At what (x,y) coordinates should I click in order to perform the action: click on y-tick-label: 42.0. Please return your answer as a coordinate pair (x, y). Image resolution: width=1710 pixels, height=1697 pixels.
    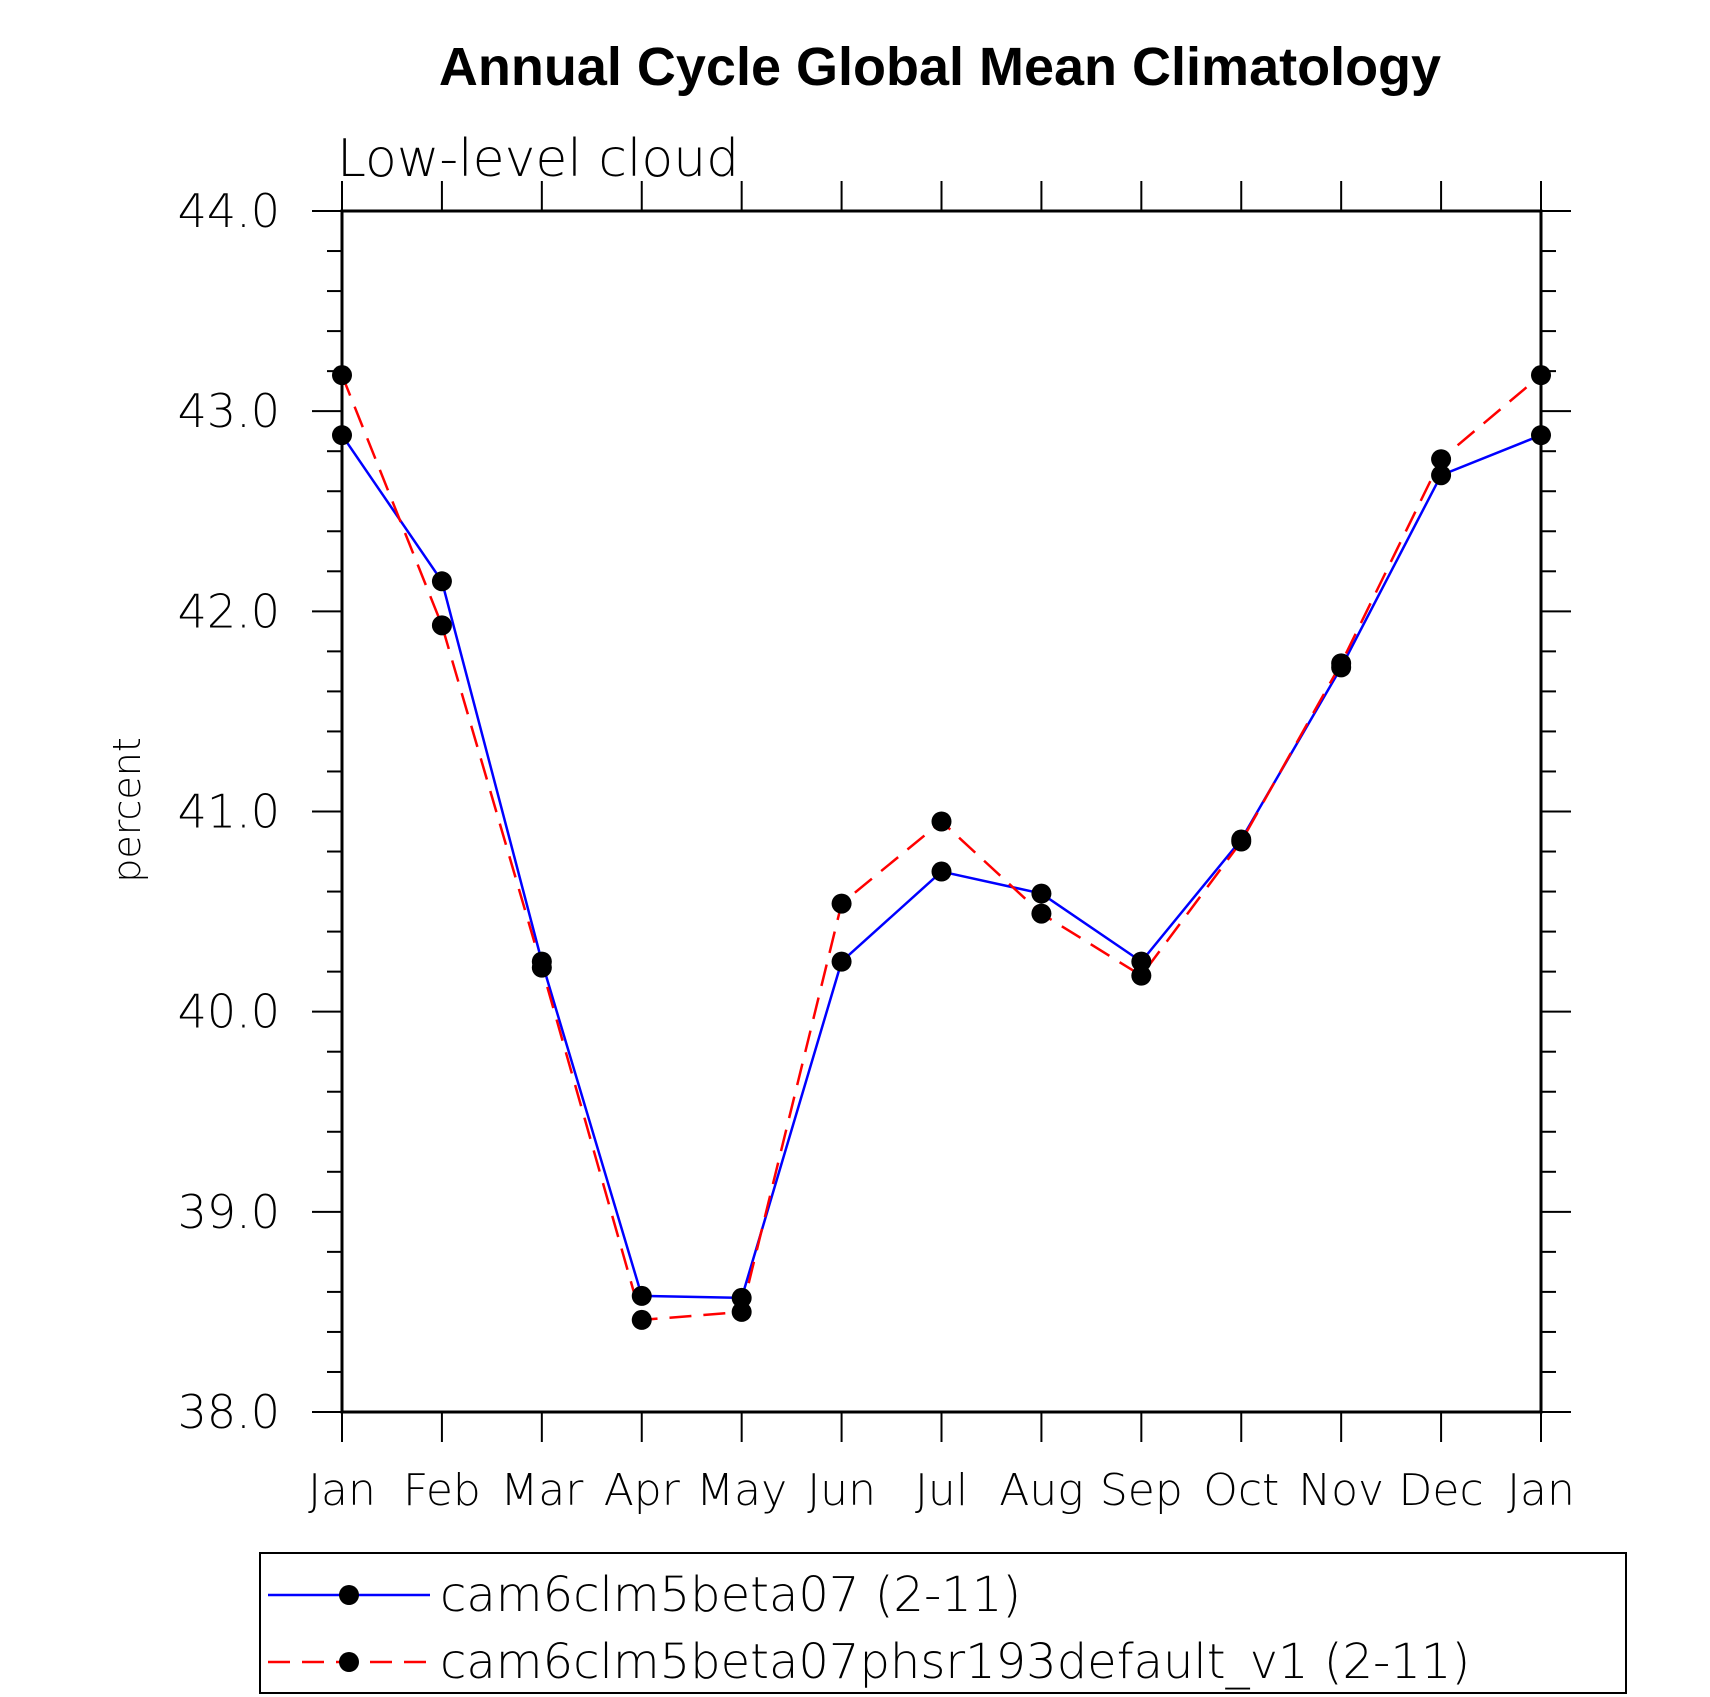
    Looking at the image, I should click on (229, 611).